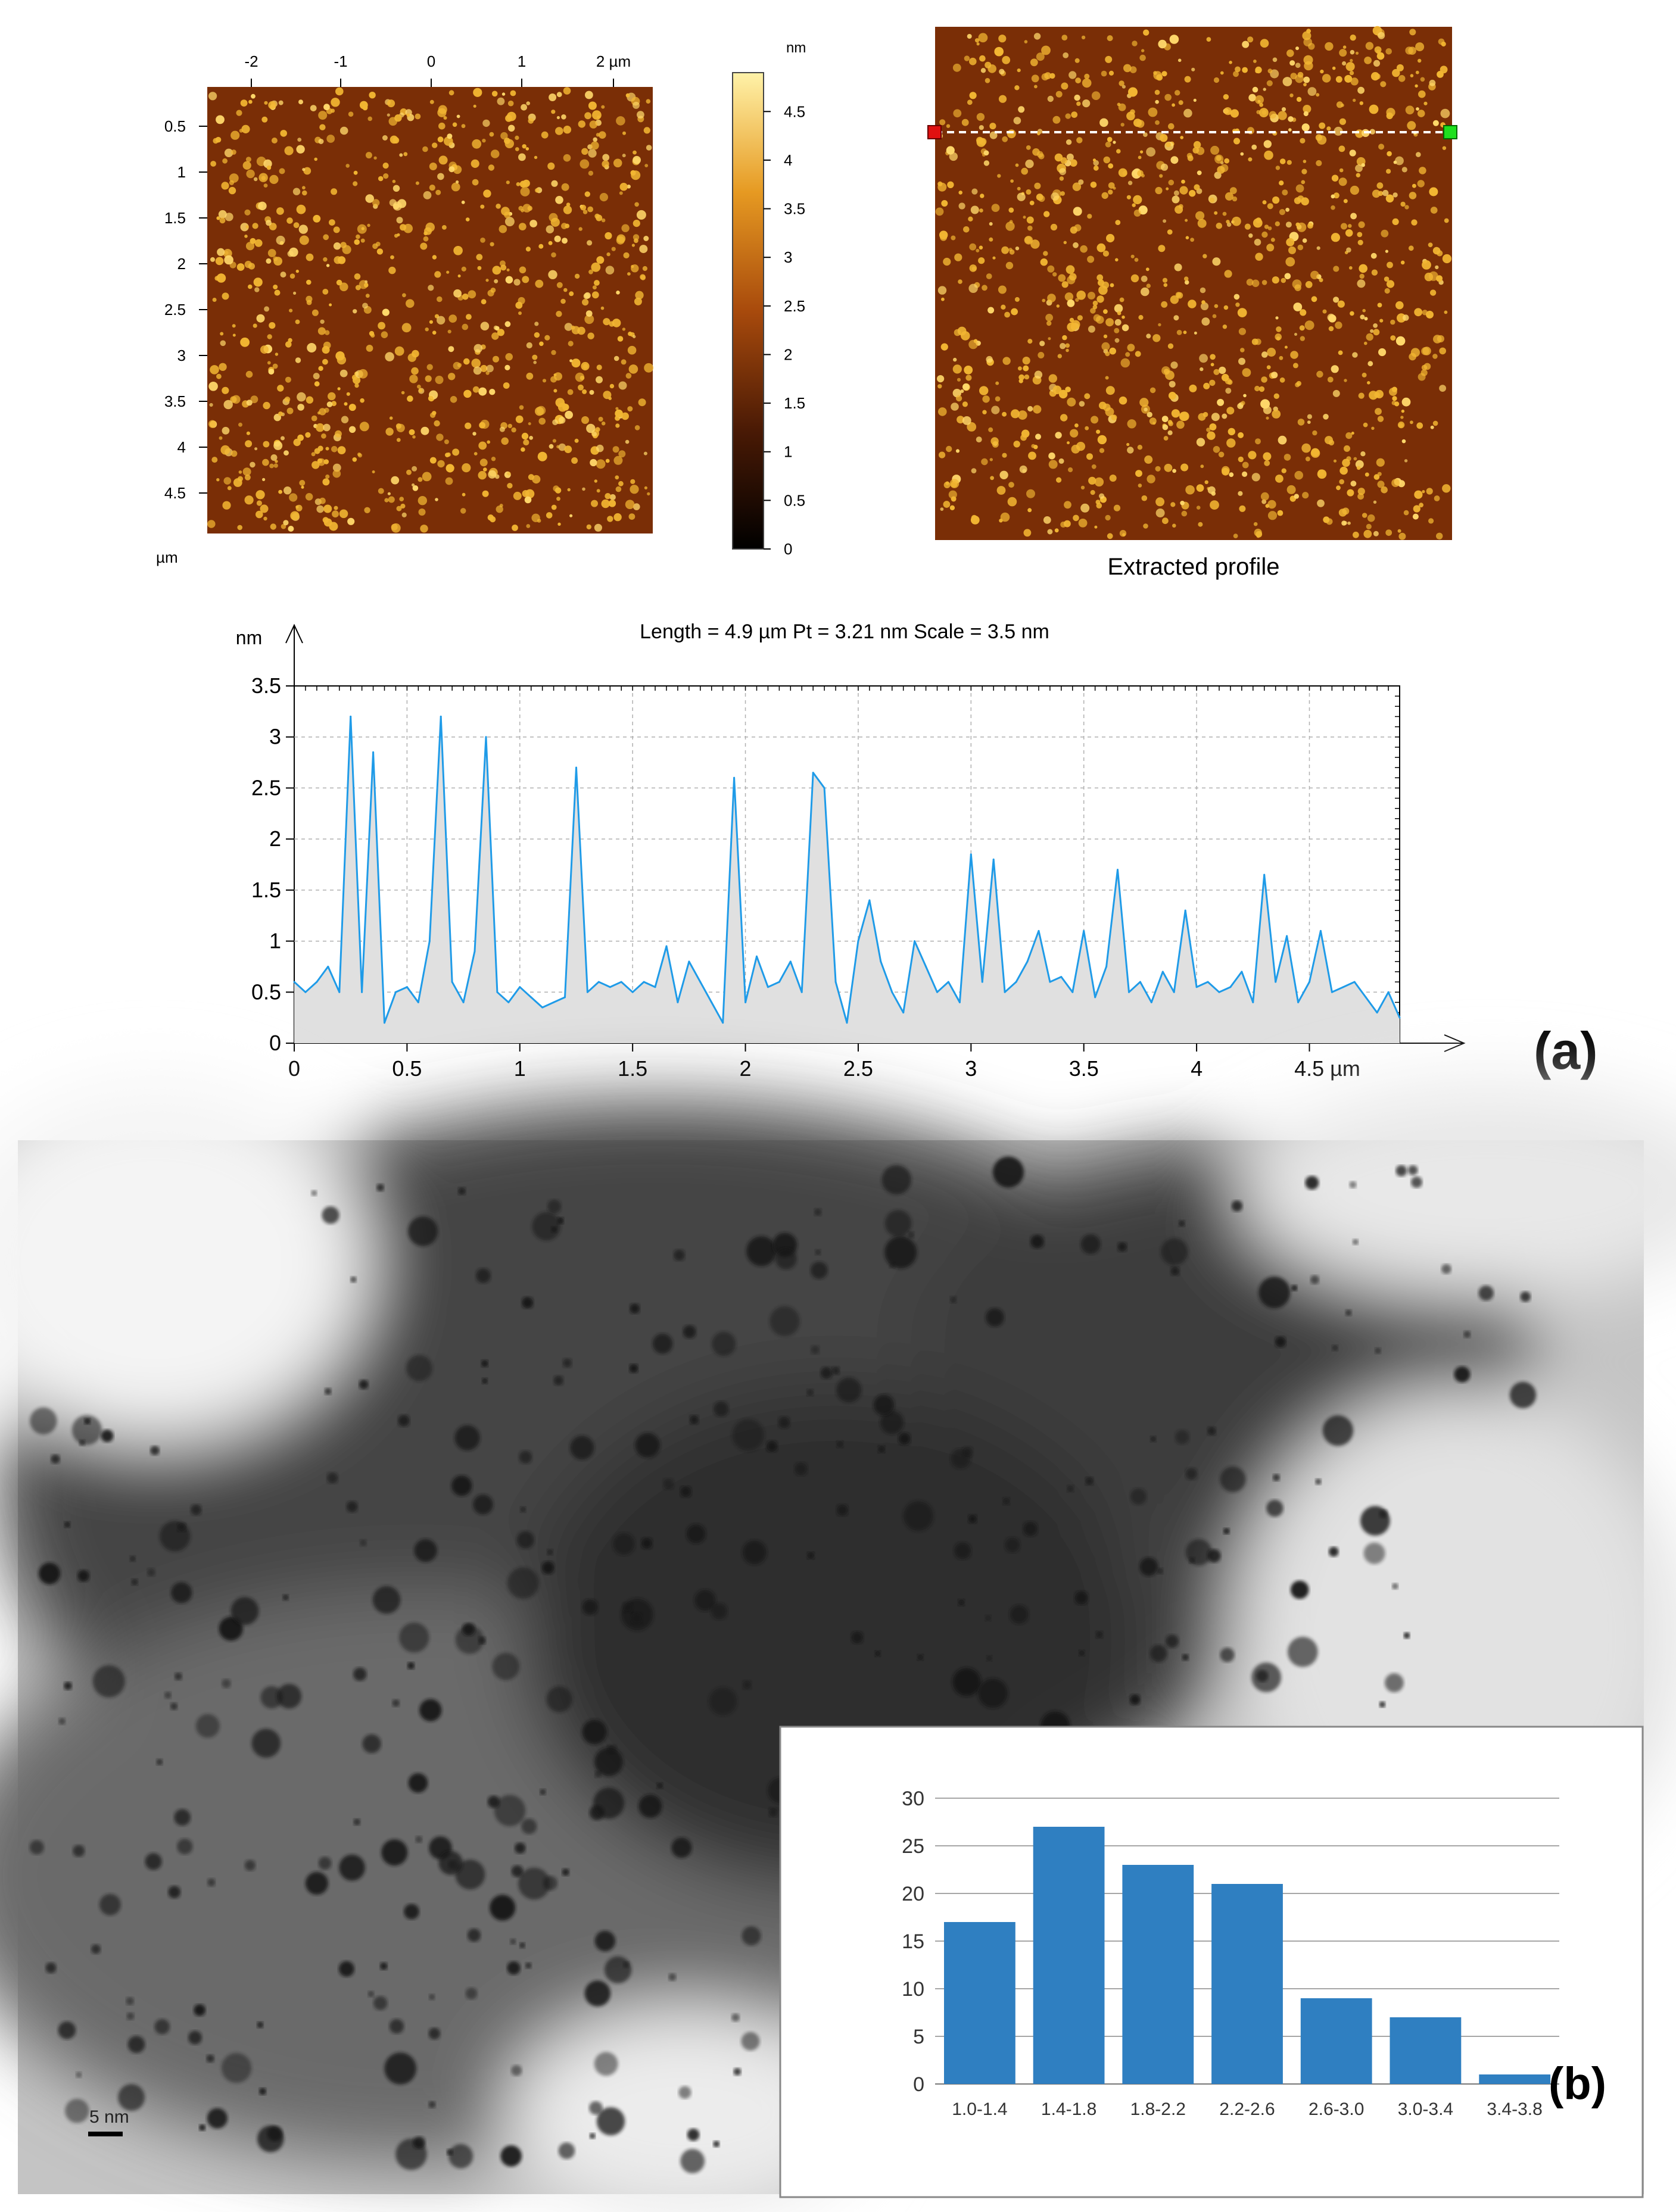 This screenshot has height=2212, width=1676. What do you see at coordinates (109, 2117) in the screenshot?
I see `tem-scale-bar-label: 5 nm` at bounding box center [109, 2117].